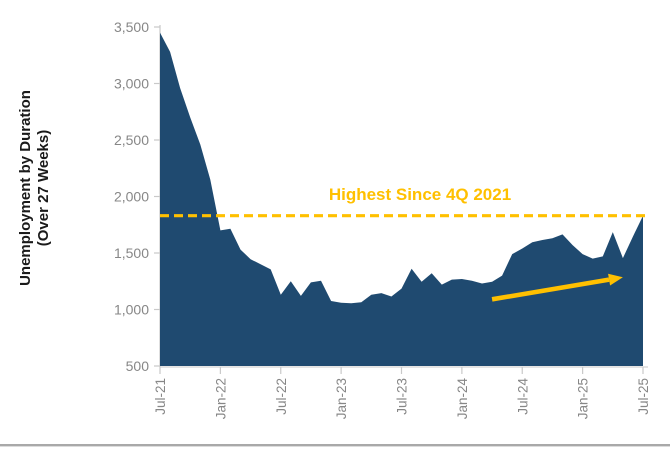 This screenshot has width=670, height=455. I want to click on trend-arrow, so click(557, 287).